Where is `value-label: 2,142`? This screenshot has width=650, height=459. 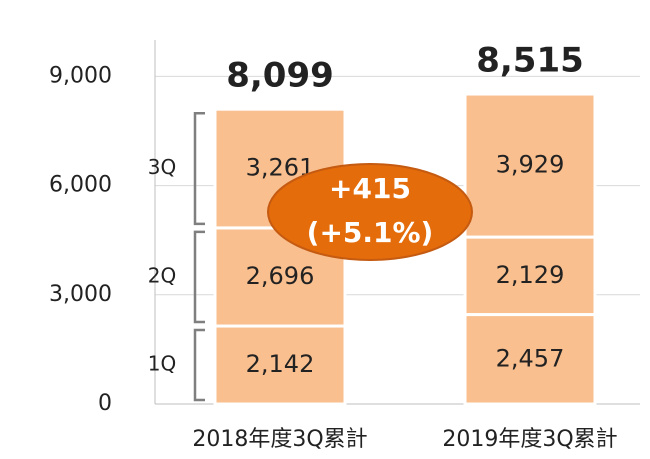 value-label: 2,142 is located at coordinates (280, 364).